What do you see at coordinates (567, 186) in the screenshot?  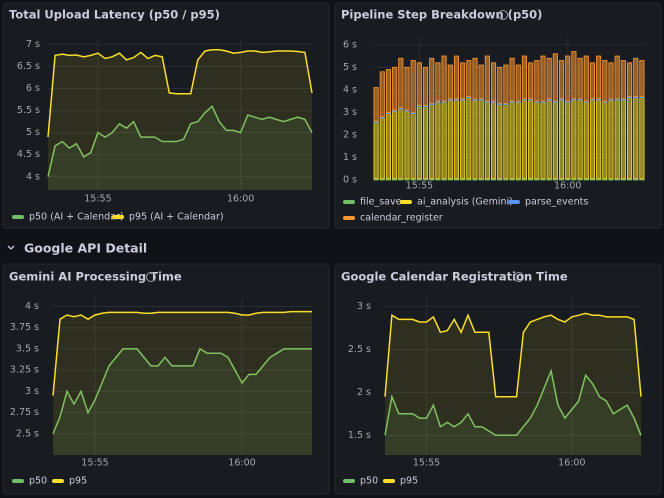 I see `x-tick-label: 16:00` at bounding box center [567, 186].